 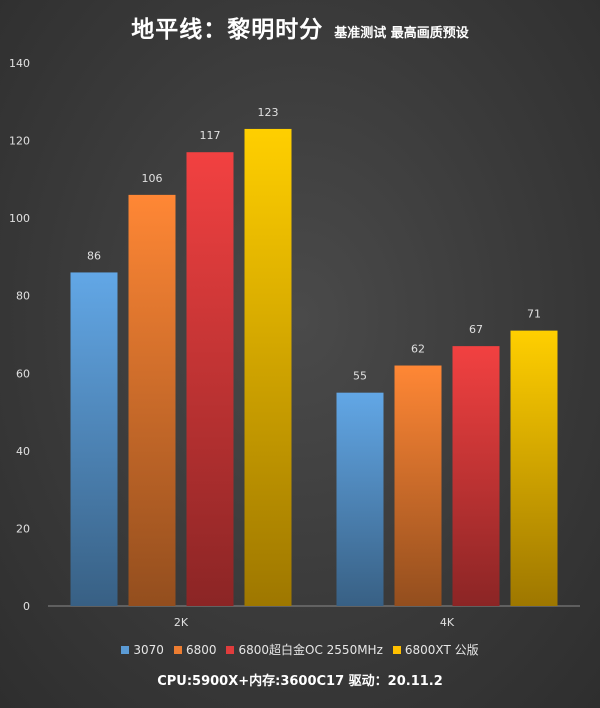 I want to click on y-tick-label: 120, so click(x=19, y=141).